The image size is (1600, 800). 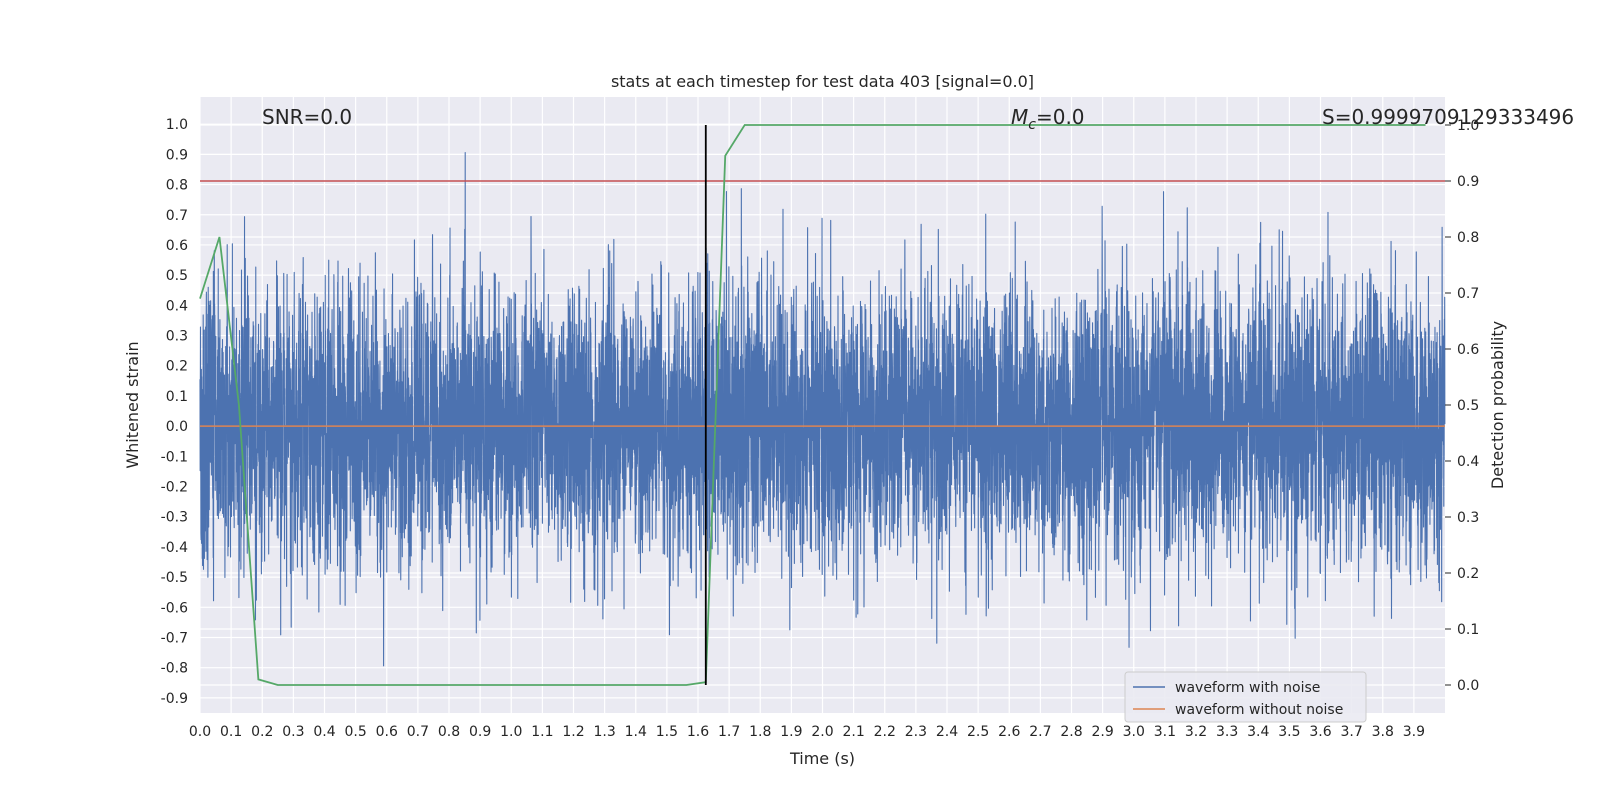 I want to click on y-tick-label: 0.0, so click(x=177, y=427).